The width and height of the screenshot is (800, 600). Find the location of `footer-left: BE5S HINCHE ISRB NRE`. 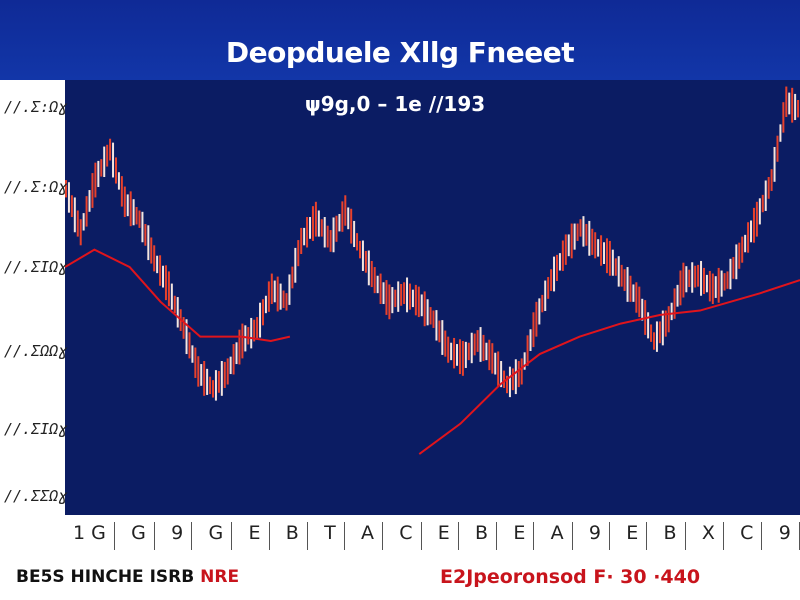

footer-left: BE5S HINCHE ISRB NRE is located at coordinates (127, 577).